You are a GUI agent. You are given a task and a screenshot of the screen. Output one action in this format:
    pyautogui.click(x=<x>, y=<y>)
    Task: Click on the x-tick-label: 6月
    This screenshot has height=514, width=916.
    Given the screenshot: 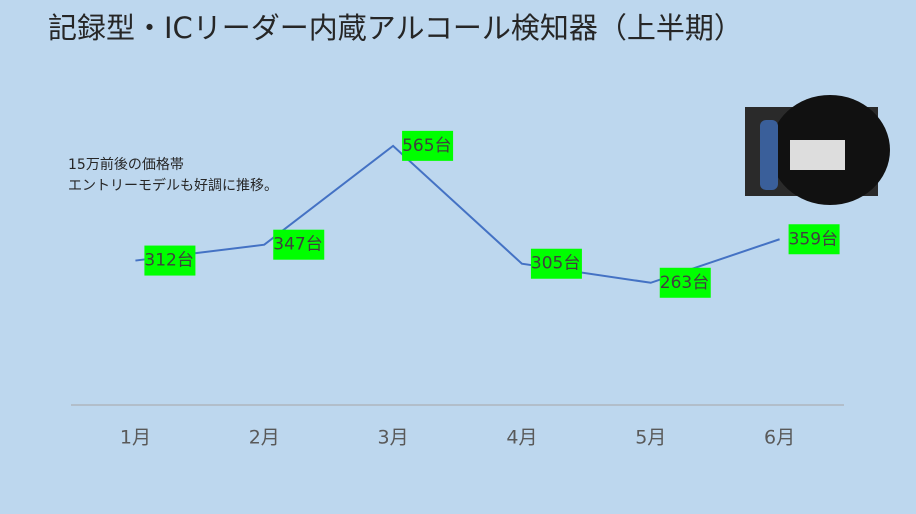 What is the action you would take?
    pyautogui.click(x=779, y=438)
    